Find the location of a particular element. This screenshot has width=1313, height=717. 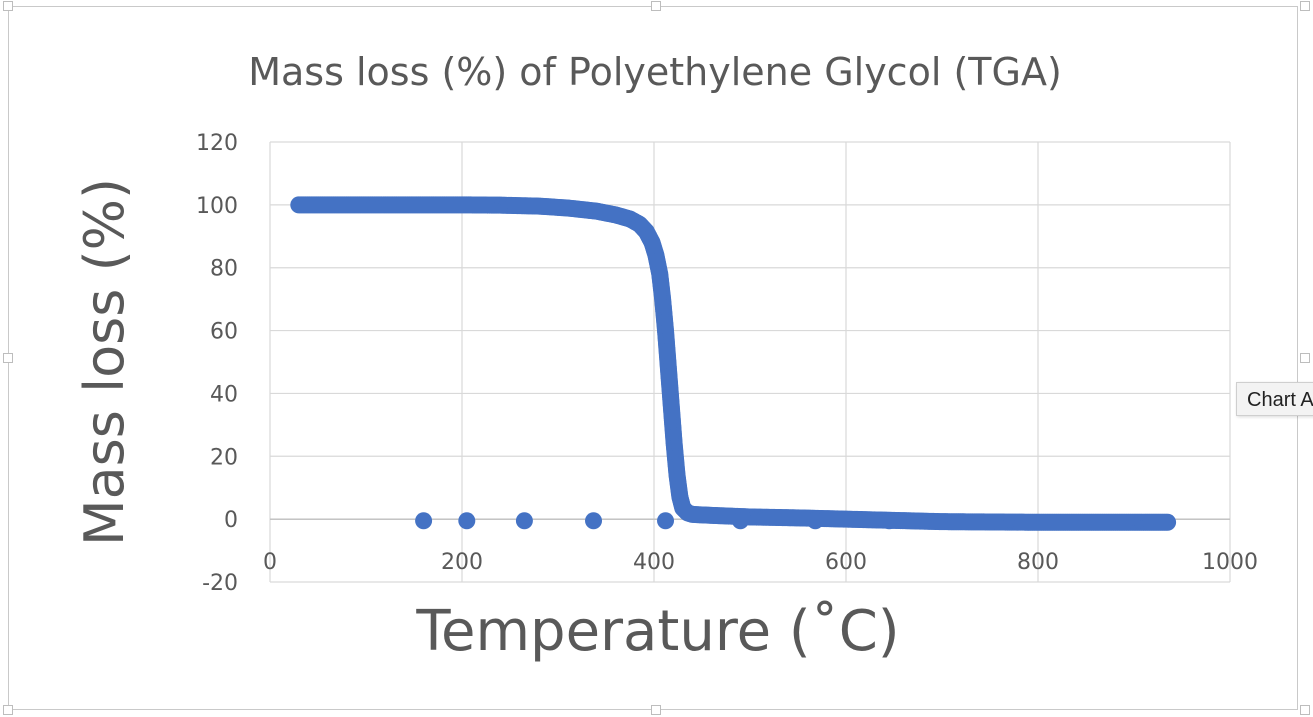

y-tick-label: 120 is located at coordinates (217, 143).